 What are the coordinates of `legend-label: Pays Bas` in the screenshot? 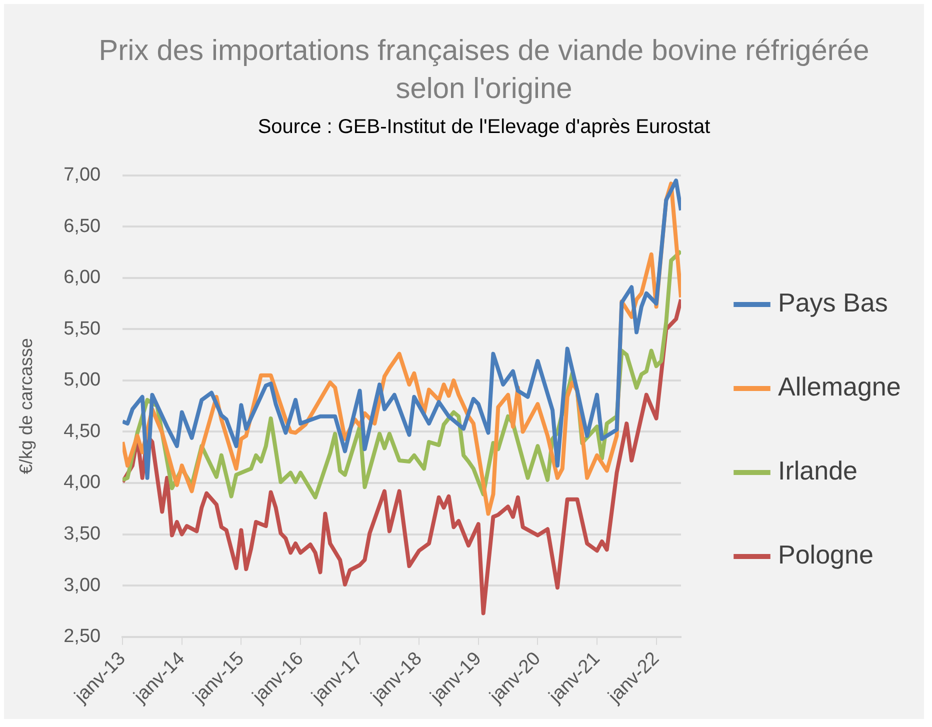 It's located at (833, 303).